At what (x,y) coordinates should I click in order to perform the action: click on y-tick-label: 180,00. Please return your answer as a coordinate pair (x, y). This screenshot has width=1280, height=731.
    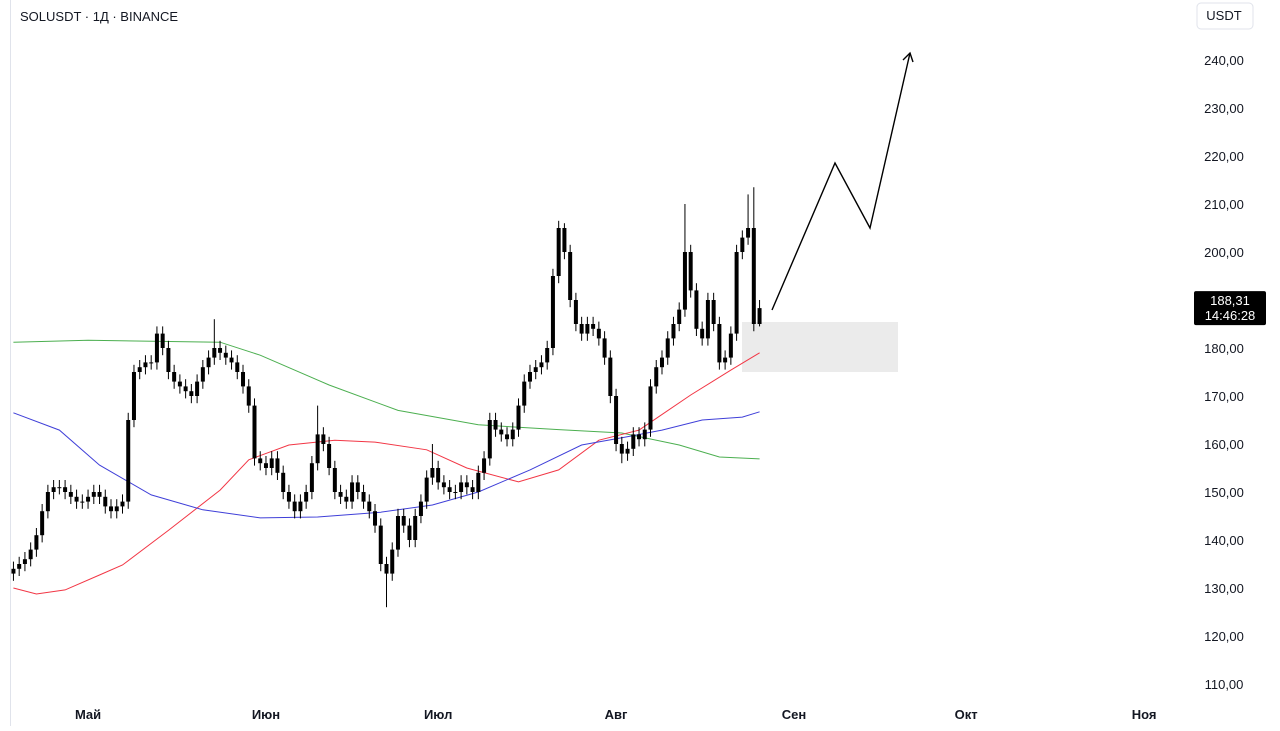
    Looking at the image, I should click on (1224, 348).